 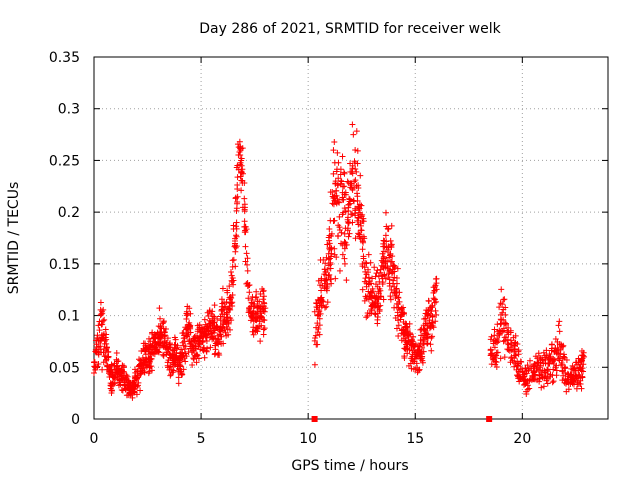 What do you see at coordinates (522, 439) in the screenshot?
I see `x-tick-label: 20` at bounding box center [522, 439].